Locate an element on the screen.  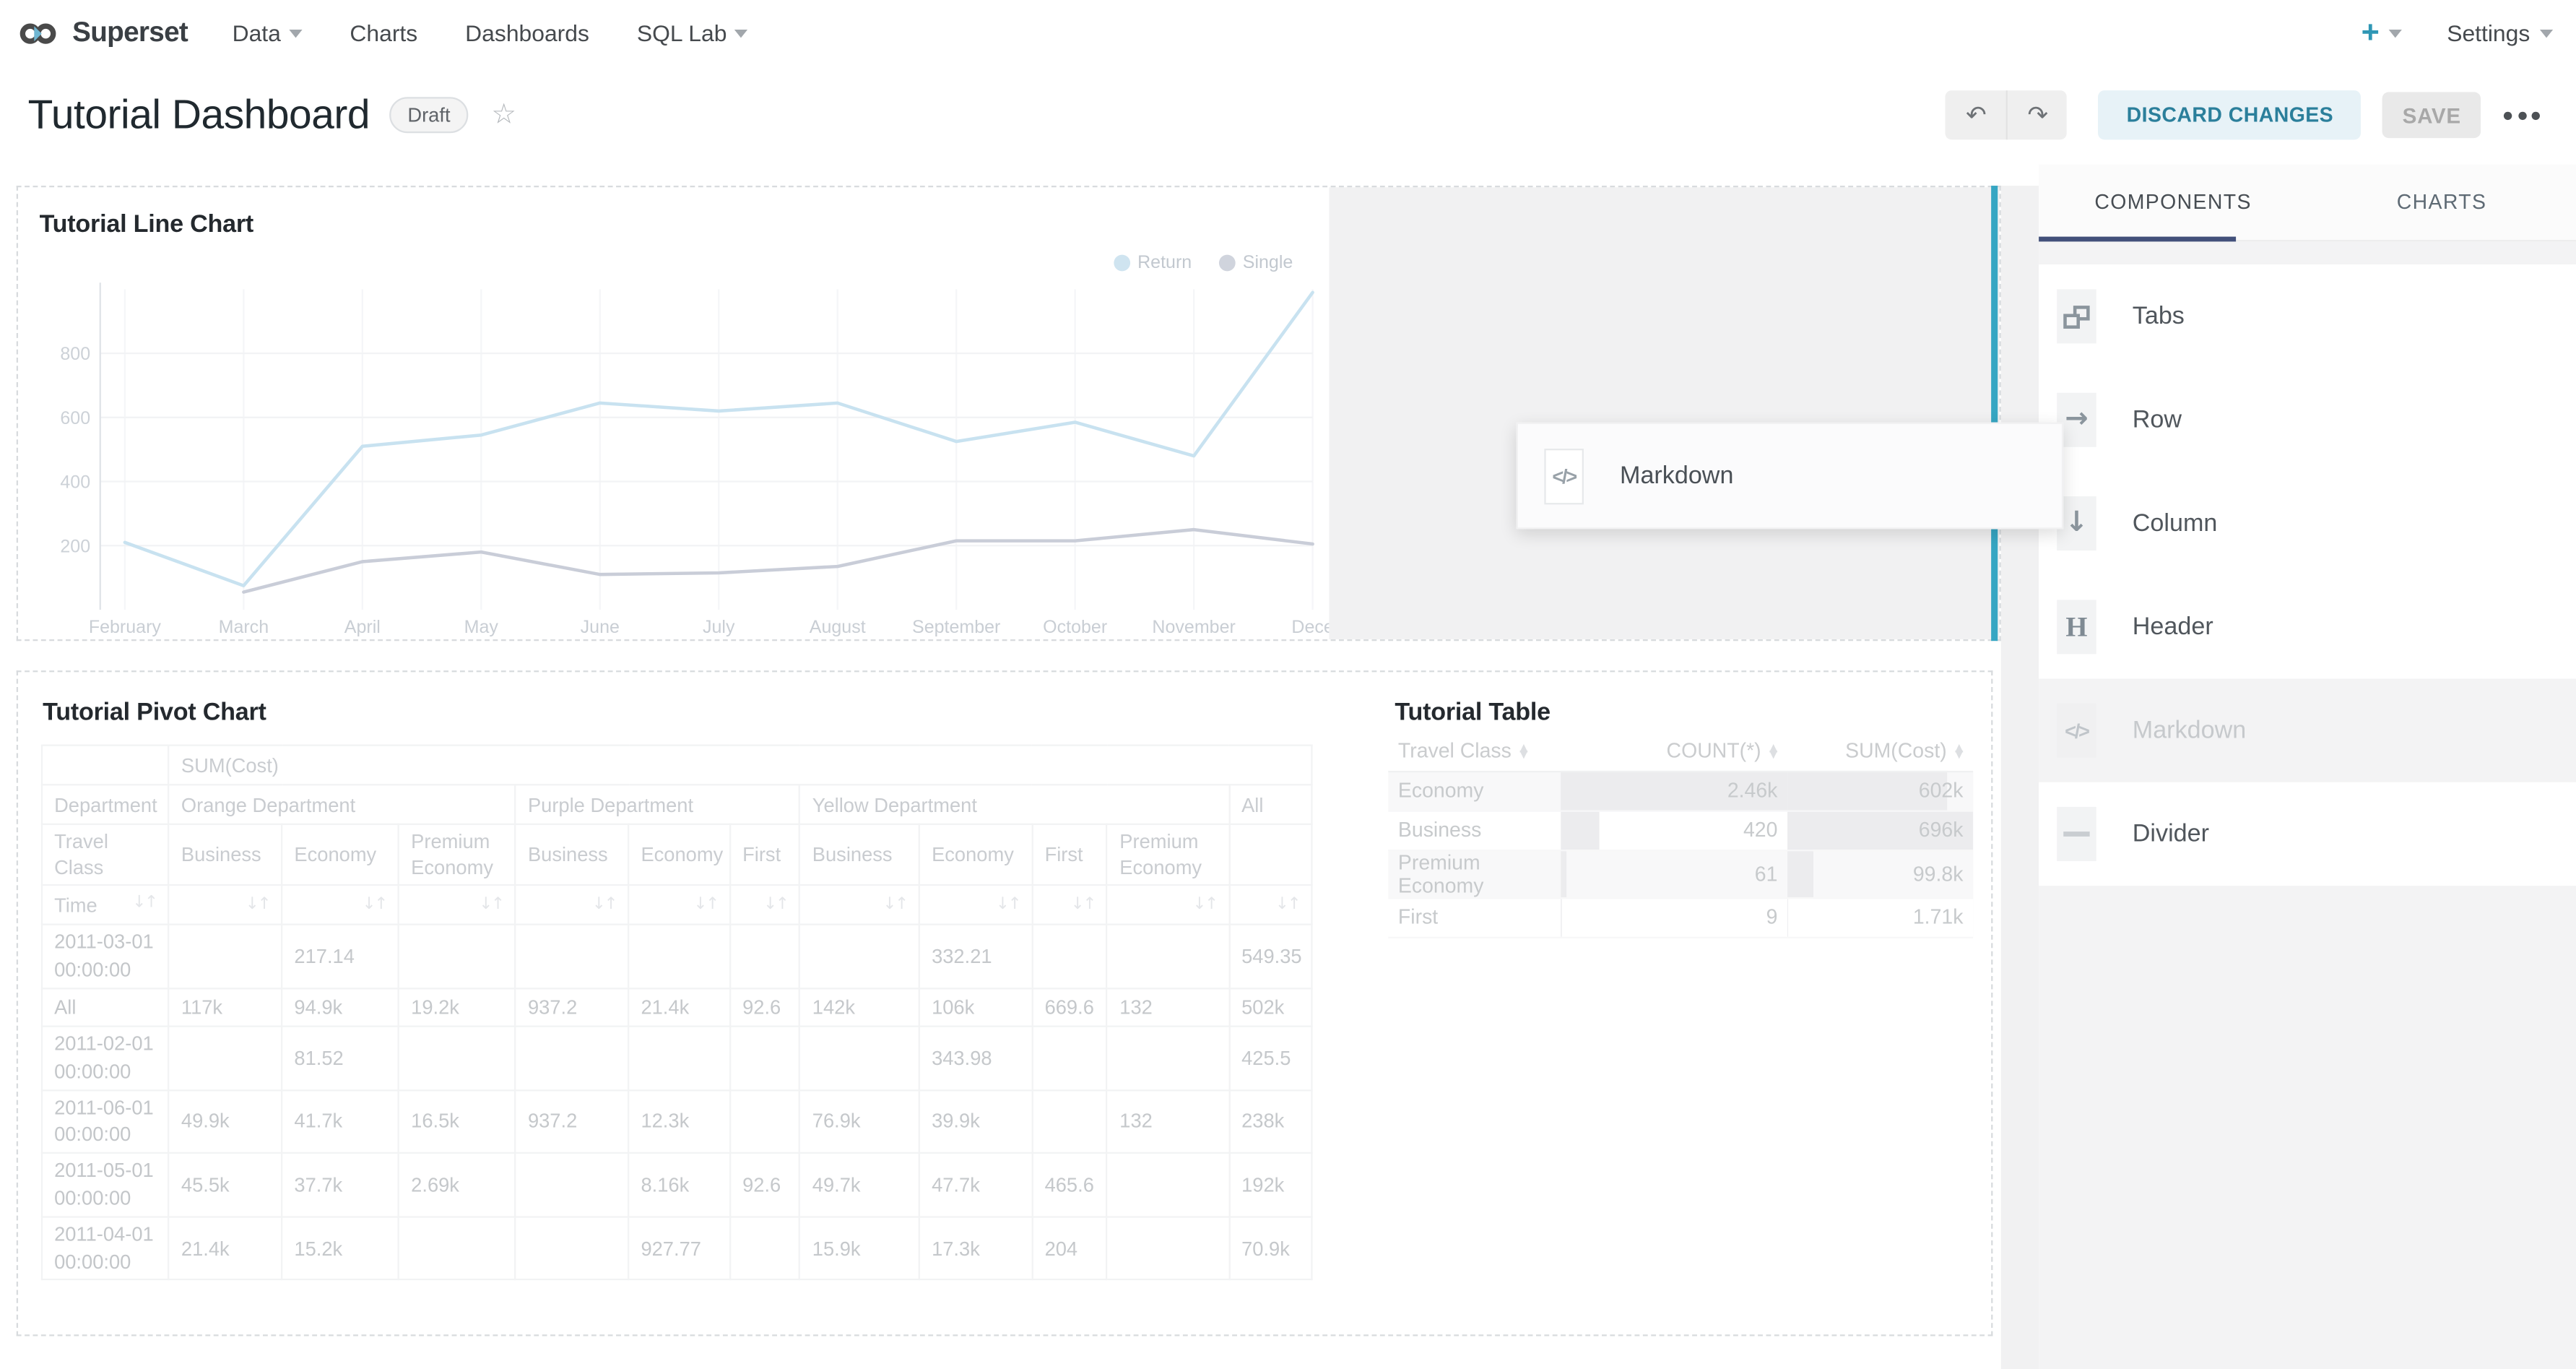
discard-changes-button: DISCARD CHANGES is located at coordinates (2230, 115).